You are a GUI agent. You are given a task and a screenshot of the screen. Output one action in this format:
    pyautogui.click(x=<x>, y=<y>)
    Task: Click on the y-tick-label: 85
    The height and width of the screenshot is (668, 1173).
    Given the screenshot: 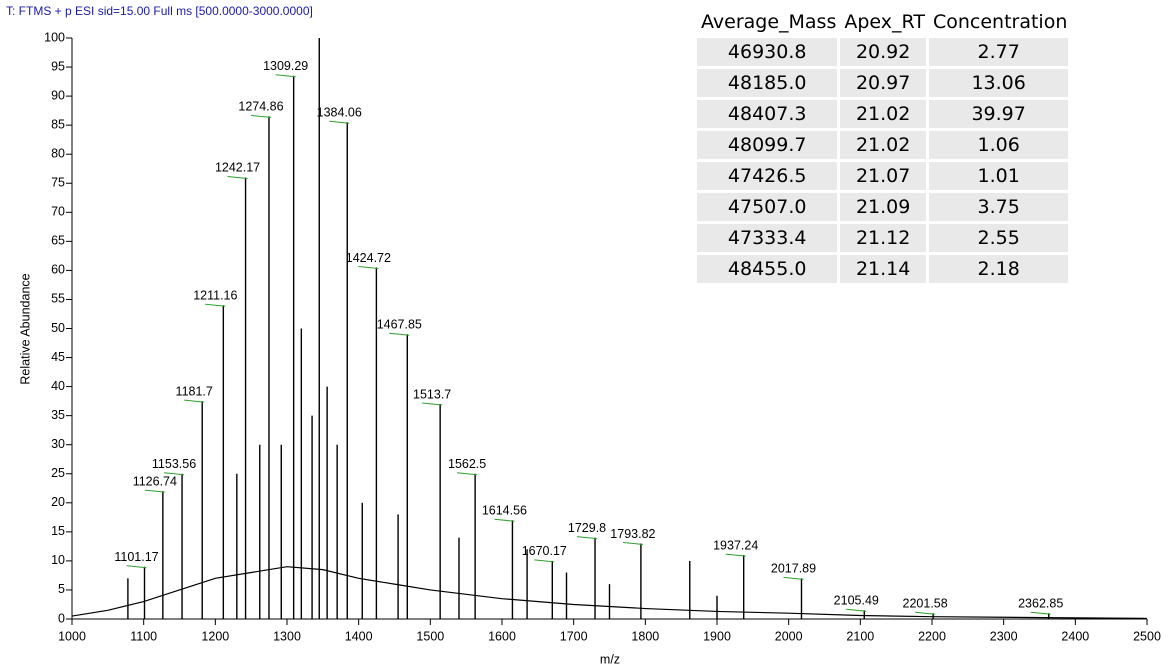 What is the action you would take?
    pyautogui.click(x=58, y=124)
    